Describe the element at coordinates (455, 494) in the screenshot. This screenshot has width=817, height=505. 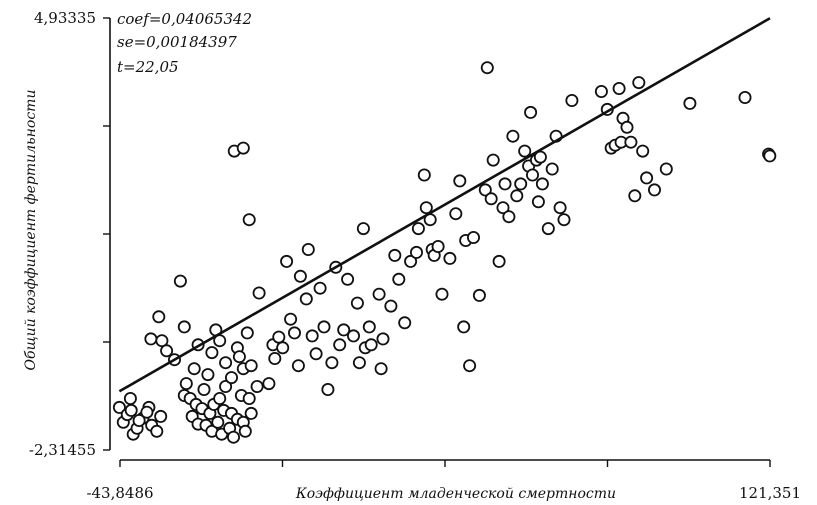
I see `x-axis-title: Коэффициент младенческой смертности` at that location.